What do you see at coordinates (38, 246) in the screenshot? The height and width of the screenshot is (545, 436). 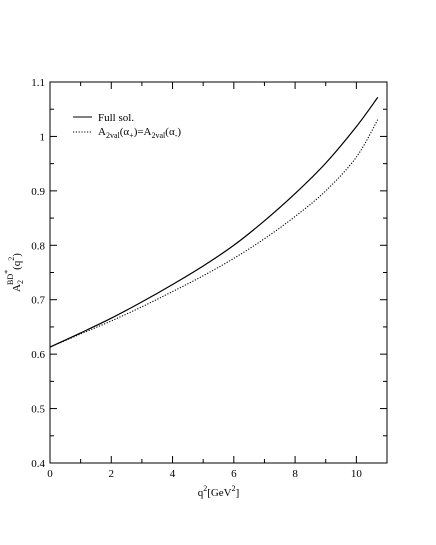 I see `y-tick-label: 0.8` at bounding box center [38, 246].